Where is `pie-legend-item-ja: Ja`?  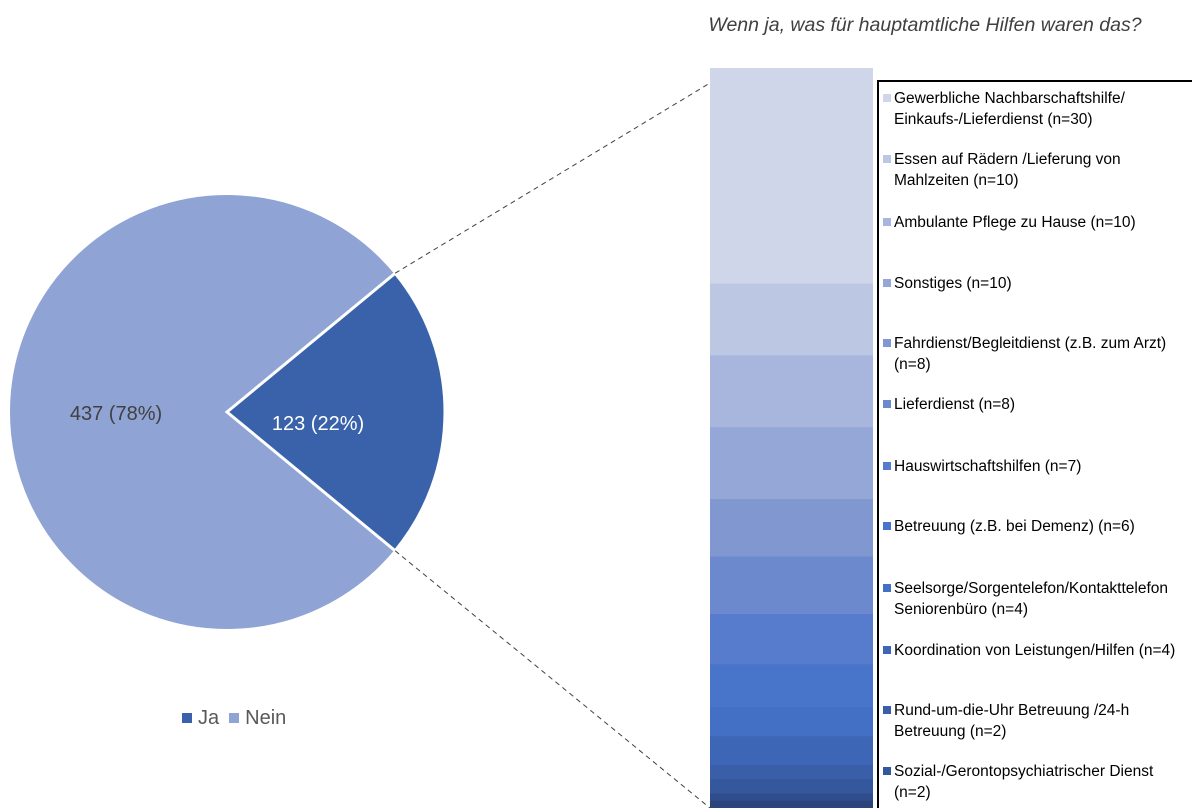 pie-legend-item-ja: Ja is located at coordinates (200, 718).